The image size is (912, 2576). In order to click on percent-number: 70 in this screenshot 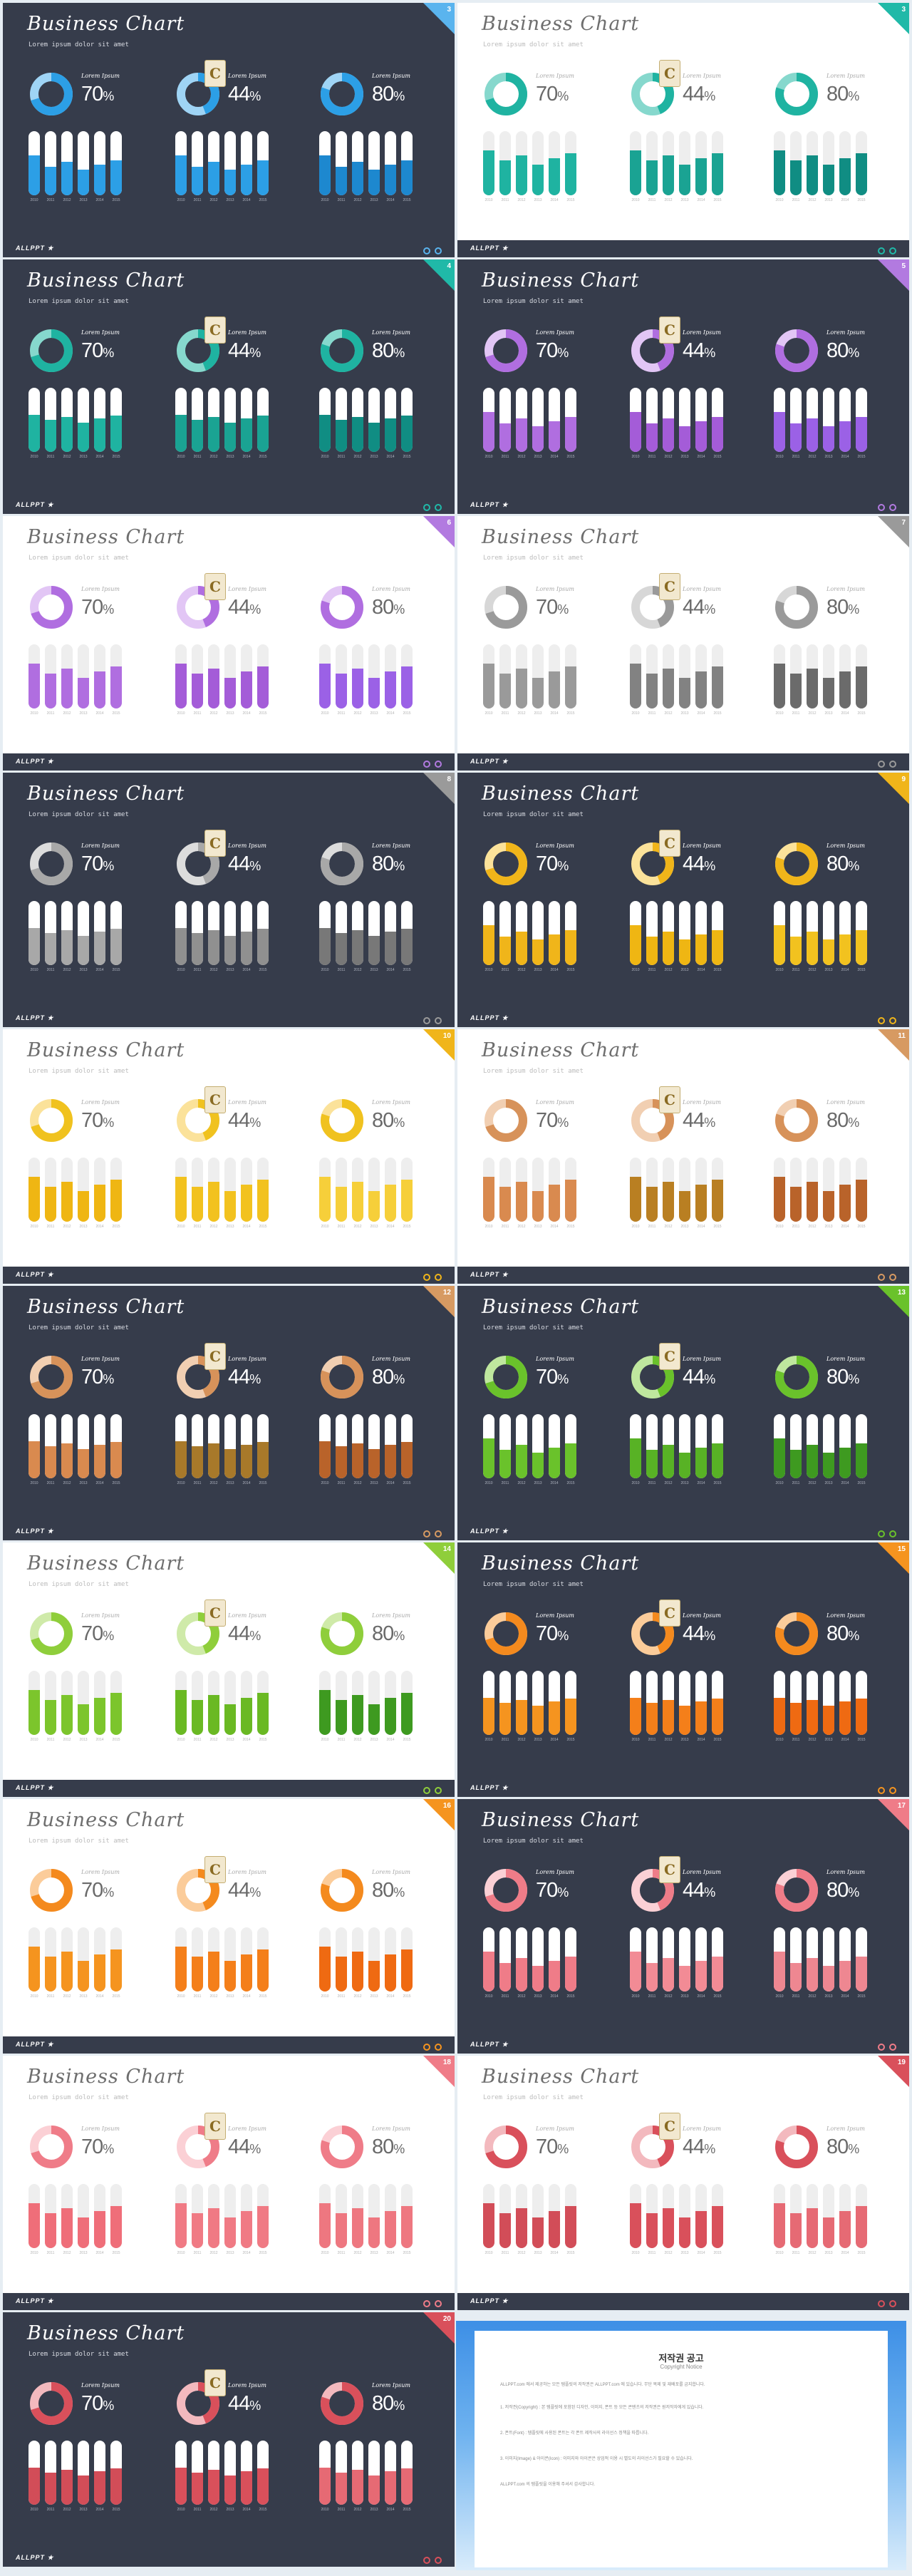, I will do `click(92, 2146)`.